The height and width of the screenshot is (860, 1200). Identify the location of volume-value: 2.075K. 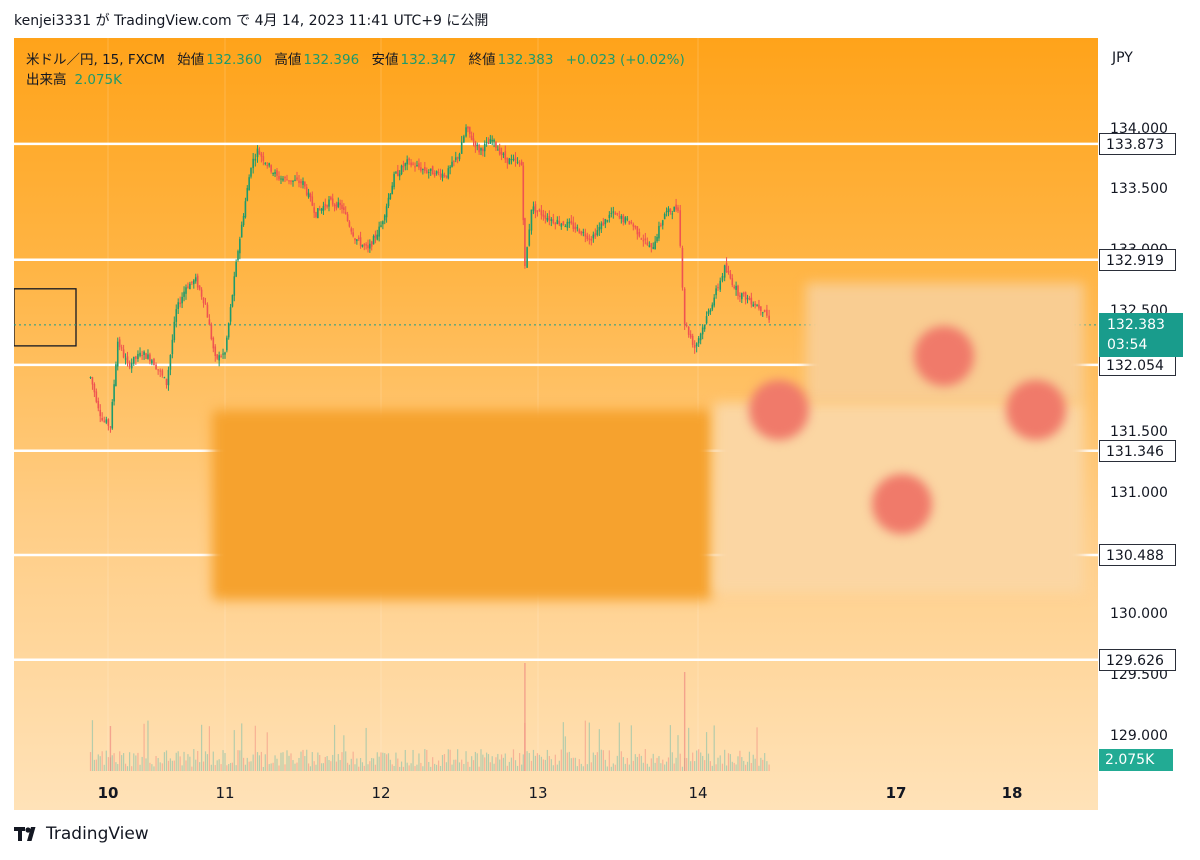
(98, 80).